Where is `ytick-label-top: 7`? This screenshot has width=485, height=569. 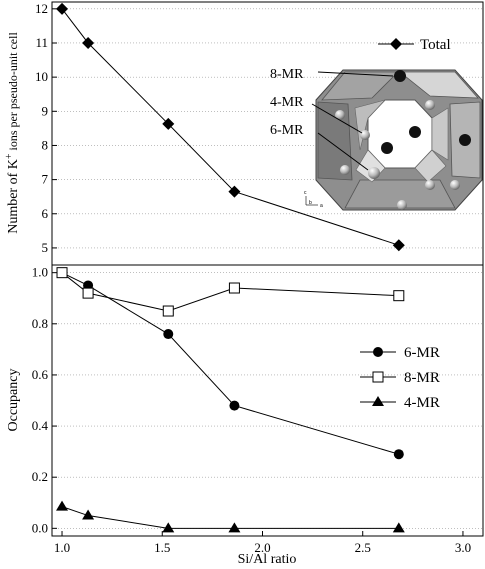 ytick-label-top: 7 is located at coordinates (45, 179).